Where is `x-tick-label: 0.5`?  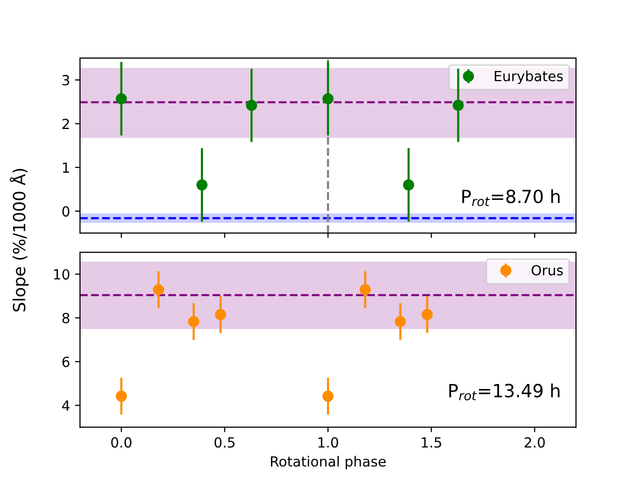
x-tick-label: 0.5 is located at coordinates (224, 442).